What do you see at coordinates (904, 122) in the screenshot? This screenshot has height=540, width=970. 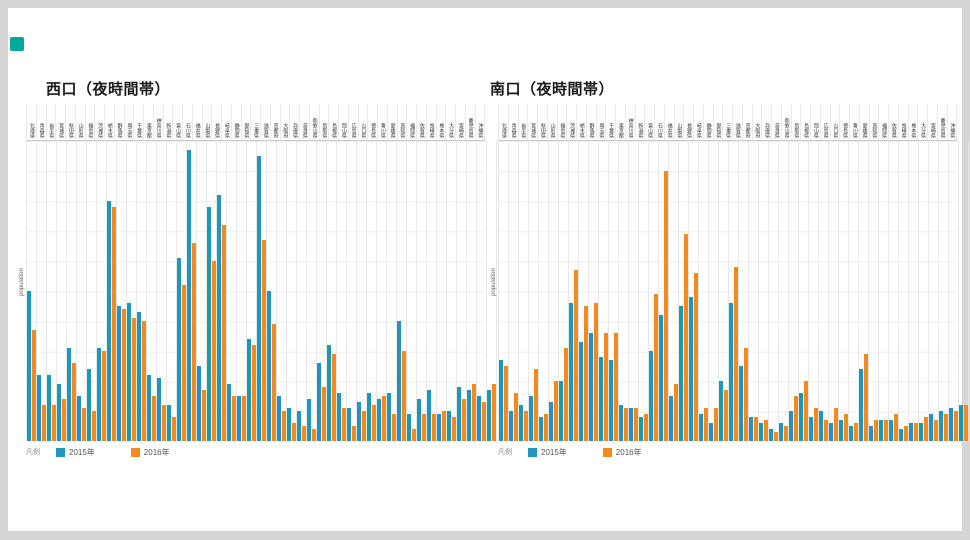 I see `category-label-cell: 長崎県` at bounding box center [904, 122].